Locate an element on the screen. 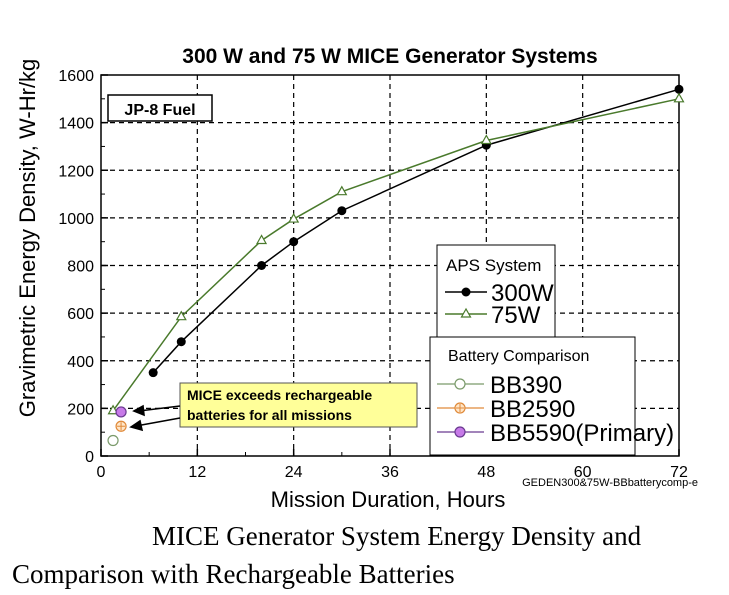  y-tick-label: 0 is located at coordinates (89, 457).